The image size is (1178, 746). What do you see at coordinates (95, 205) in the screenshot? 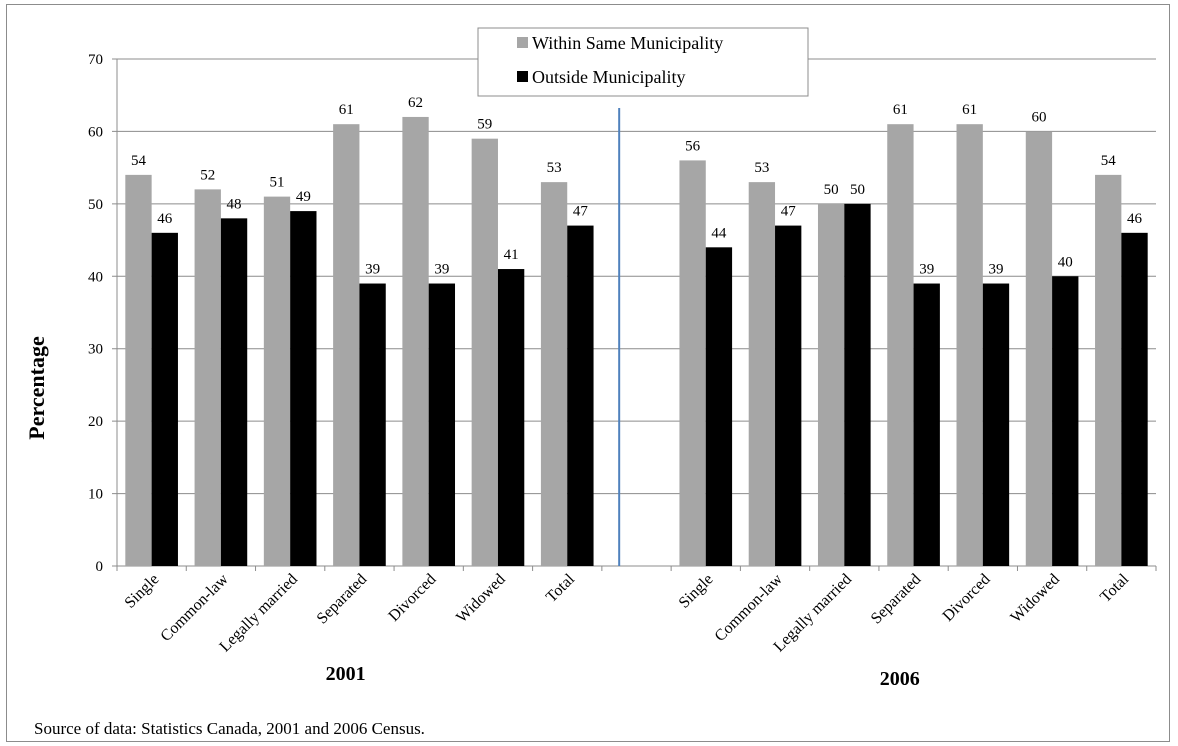
I see `y-tick-label: 50` at bounding box center [95, 205].